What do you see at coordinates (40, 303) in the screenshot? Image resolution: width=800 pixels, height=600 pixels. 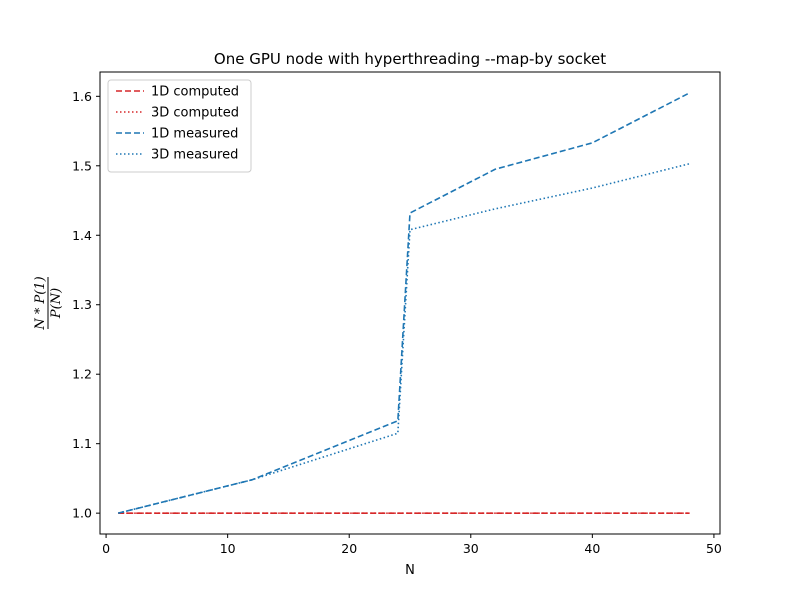 I see `y-axis-label-numerator: N * P(1)` at bounding box center [40, 303].